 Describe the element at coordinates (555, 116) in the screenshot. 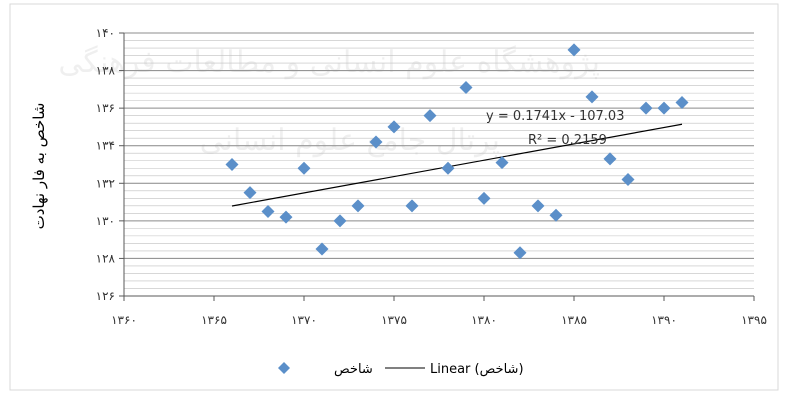

I see `trend-equation: y = 0.1741x - 107.03` at that location.